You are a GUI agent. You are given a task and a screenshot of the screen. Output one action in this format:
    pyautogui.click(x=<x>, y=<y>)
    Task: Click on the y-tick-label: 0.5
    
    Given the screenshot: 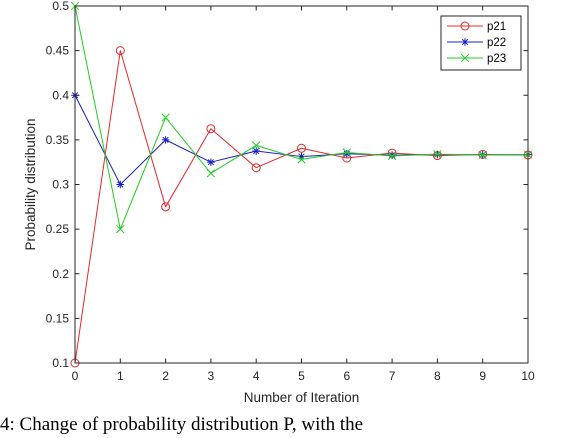 What is the action you would take?
    pyautogui.click(x=60, y=6)
    